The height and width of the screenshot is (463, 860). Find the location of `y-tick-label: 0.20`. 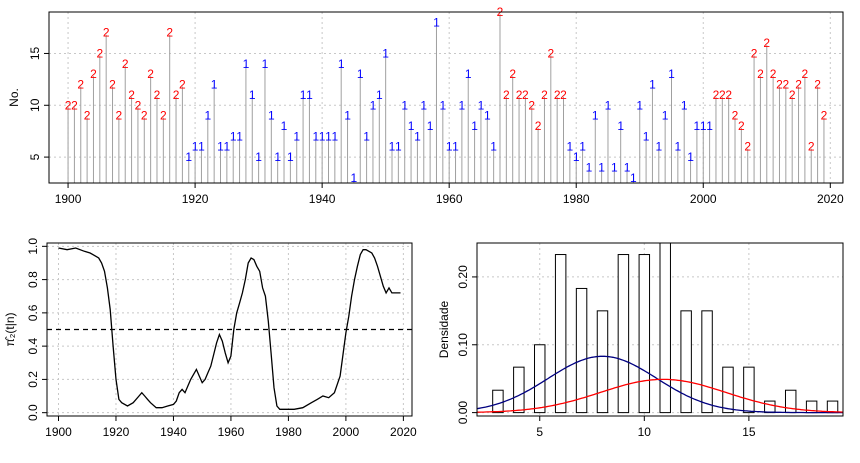

y-tick-label: 0.20 is located at coordinates (463, 277).